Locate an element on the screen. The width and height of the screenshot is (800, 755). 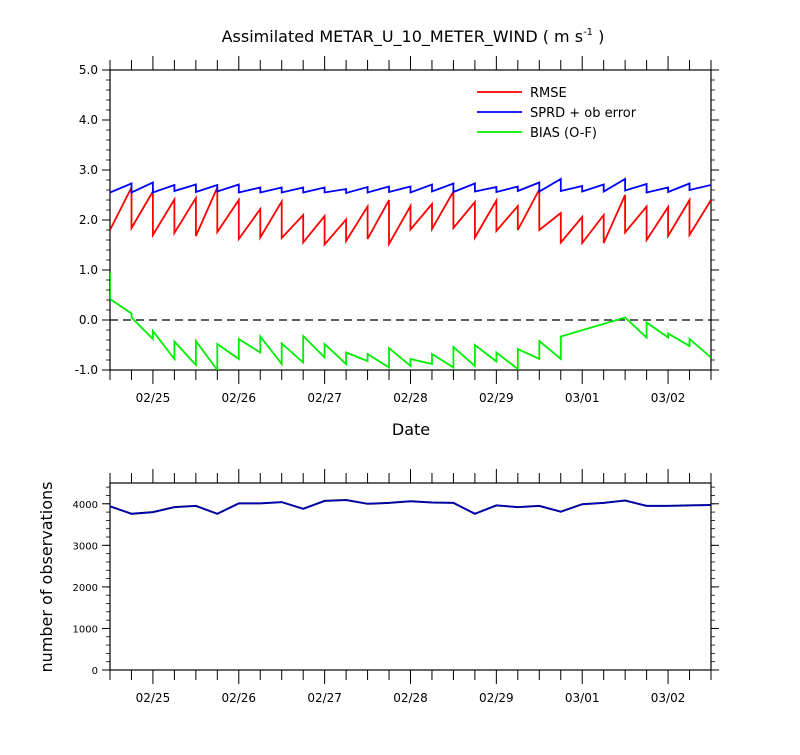
y-tick-label: 2000 is located at coordinates (85, 588).